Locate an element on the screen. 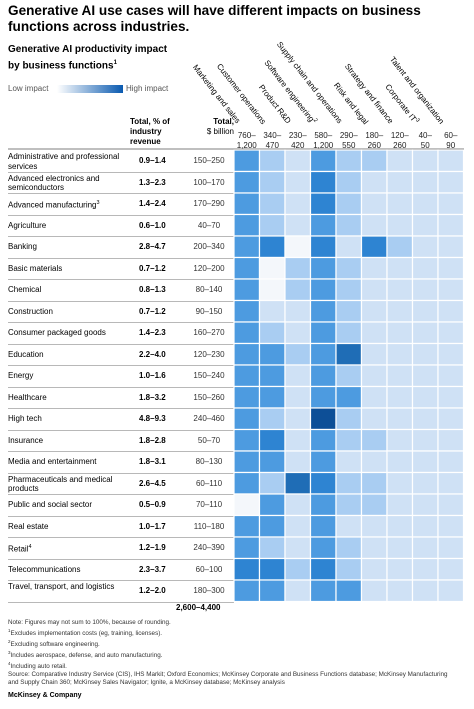 The image size is (474, 709). legend-high-label: High impact is located at coordinates (147, 88).